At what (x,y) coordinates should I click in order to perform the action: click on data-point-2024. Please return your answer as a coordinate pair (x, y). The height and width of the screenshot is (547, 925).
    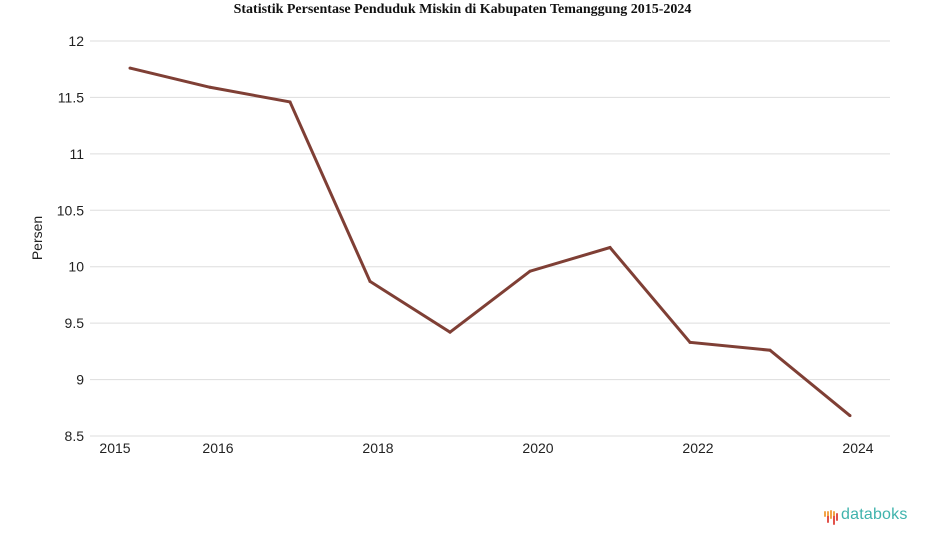
    Looking at the image, I should click on (850, 416).